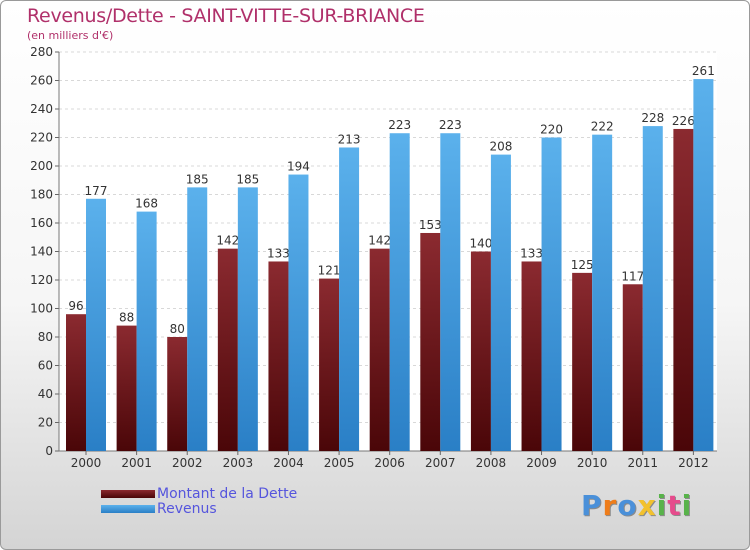 The height and width of the screenshot is (550, 750). I want to click on x-tick-label: 2012, so click(693, 463).